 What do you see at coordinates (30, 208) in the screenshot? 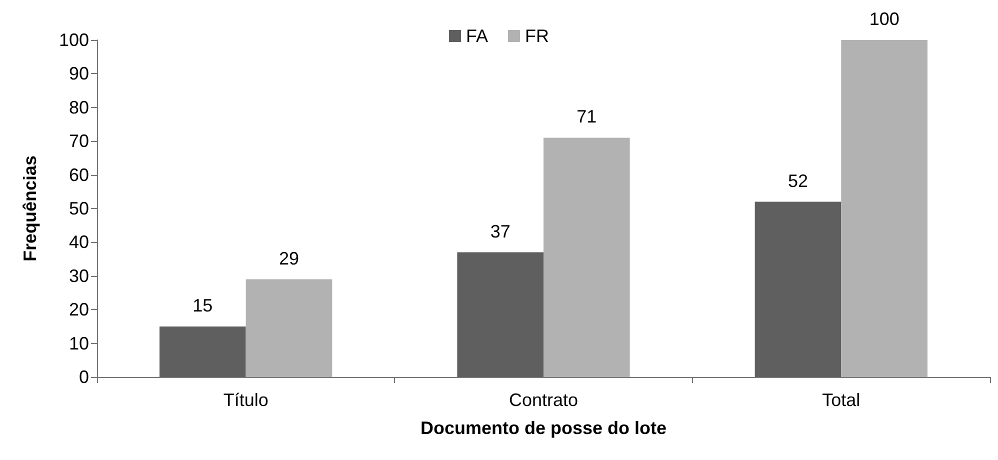
I see `y-axis-title: Frequências` at bounding box center [30, 208].